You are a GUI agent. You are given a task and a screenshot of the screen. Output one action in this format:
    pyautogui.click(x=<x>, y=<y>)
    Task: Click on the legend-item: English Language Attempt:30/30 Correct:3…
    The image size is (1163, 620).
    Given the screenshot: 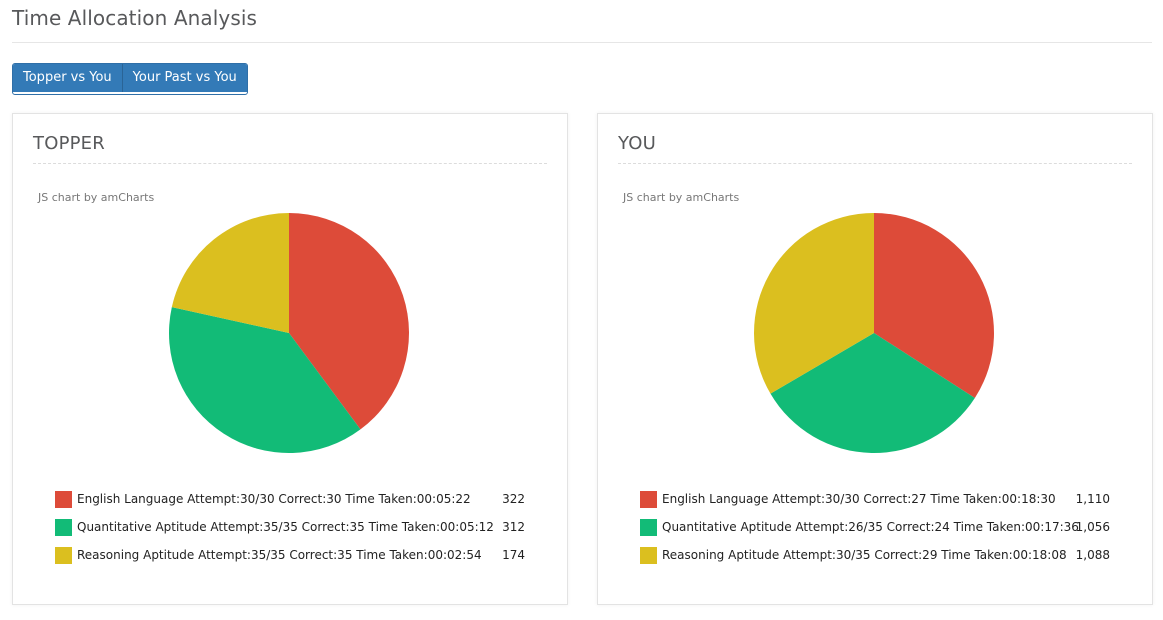 What is the action you would take?
    pyautogui.click(x=295, y=505)
    